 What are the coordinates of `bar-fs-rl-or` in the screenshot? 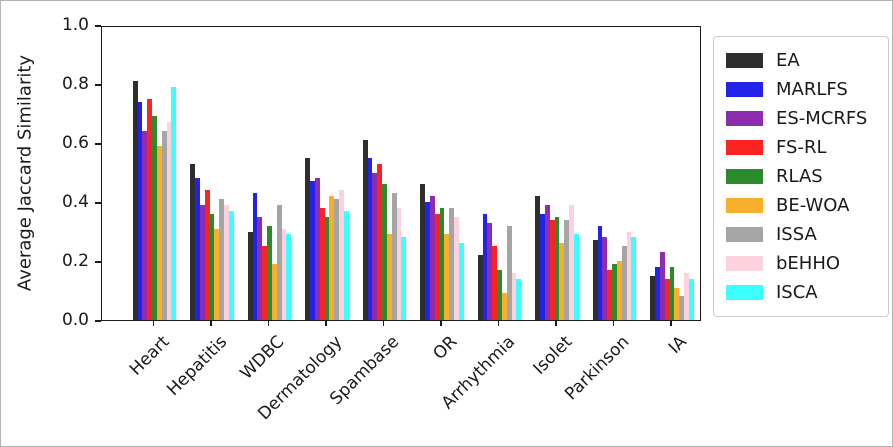 It's located at (437, 266).